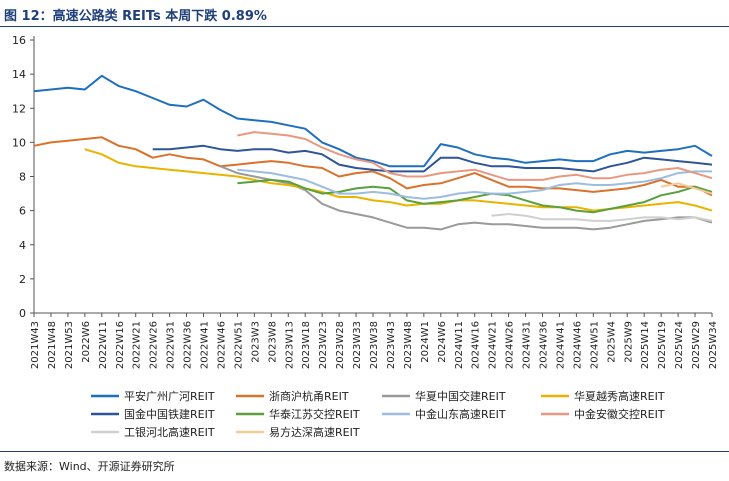 The height and width of the screenshot is (481, 729). What do you see at coordinates (460, 414) in the screenshot?
I see `legend-label: 中金山东高速REIT` at bounding box center [460, 414].